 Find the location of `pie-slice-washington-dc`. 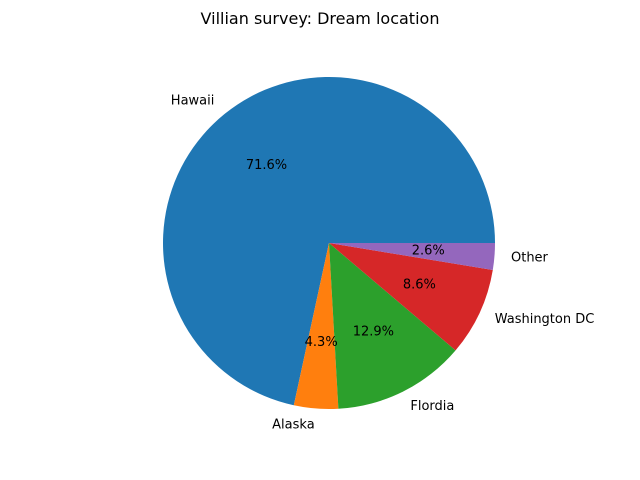

pie-slice-washington-dc is located at coordinates (411, 297).